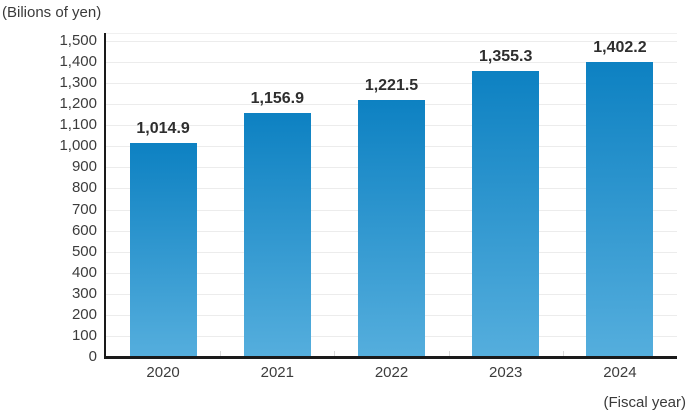 Image resolution: width=690 pixels, height=420 pixels. I want to click on x-tick-label-2021: 2021, so click(277, 372).